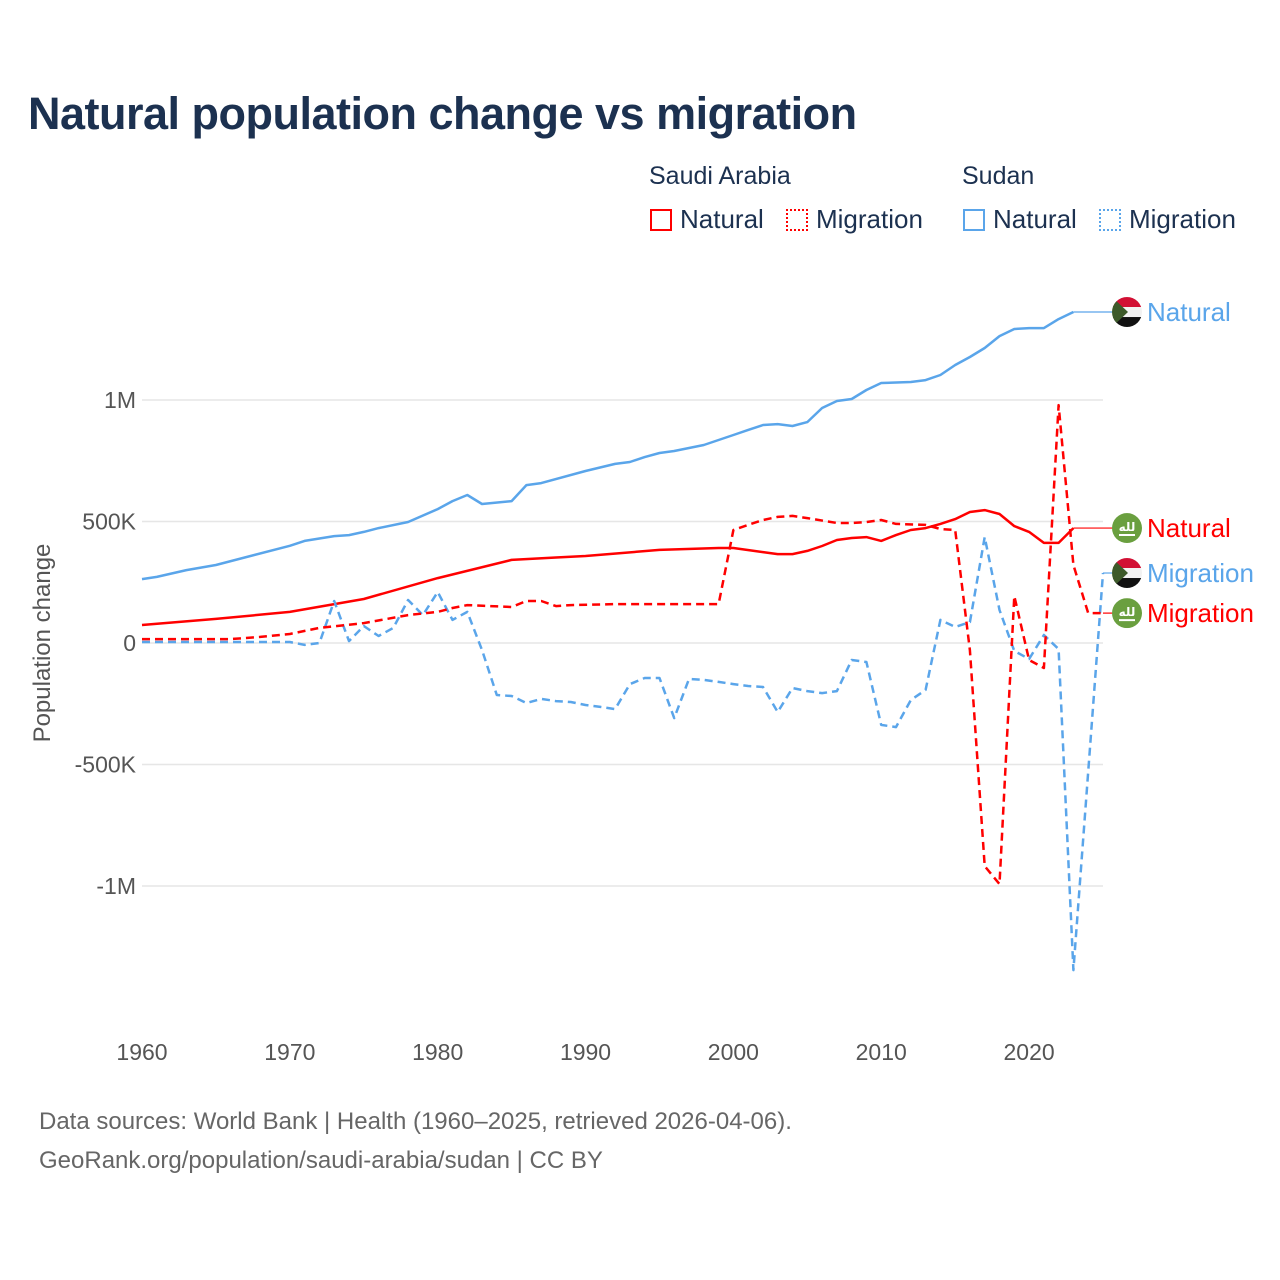 The width and height of the screenshot is (1280, 1280). What do you see at coordinates (289, 1052) in the screenshot?
I see `x-tick-label: 1970` at bounding box center [289, 1052].